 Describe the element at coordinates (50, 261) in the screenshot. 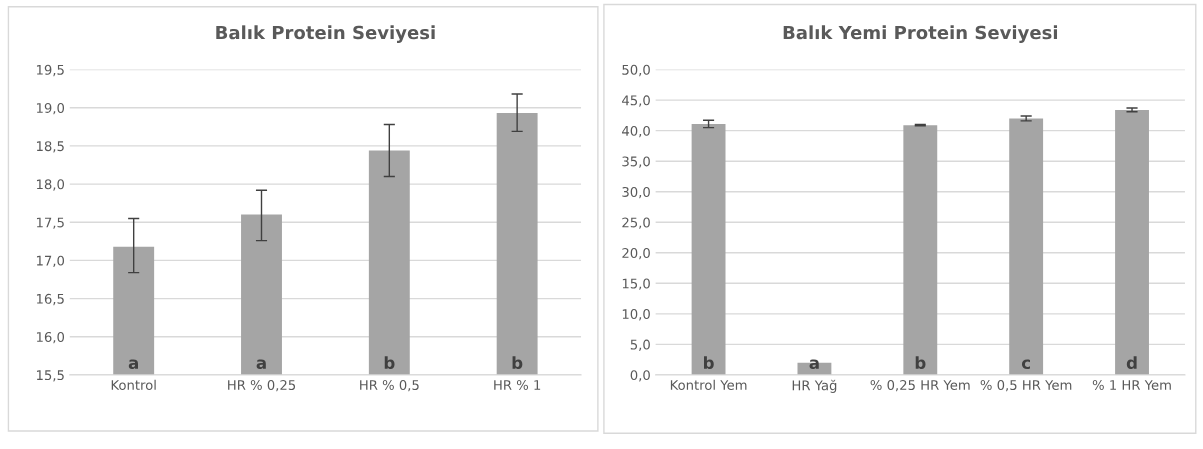

I see `y-tick-label: 17,0` at that location.